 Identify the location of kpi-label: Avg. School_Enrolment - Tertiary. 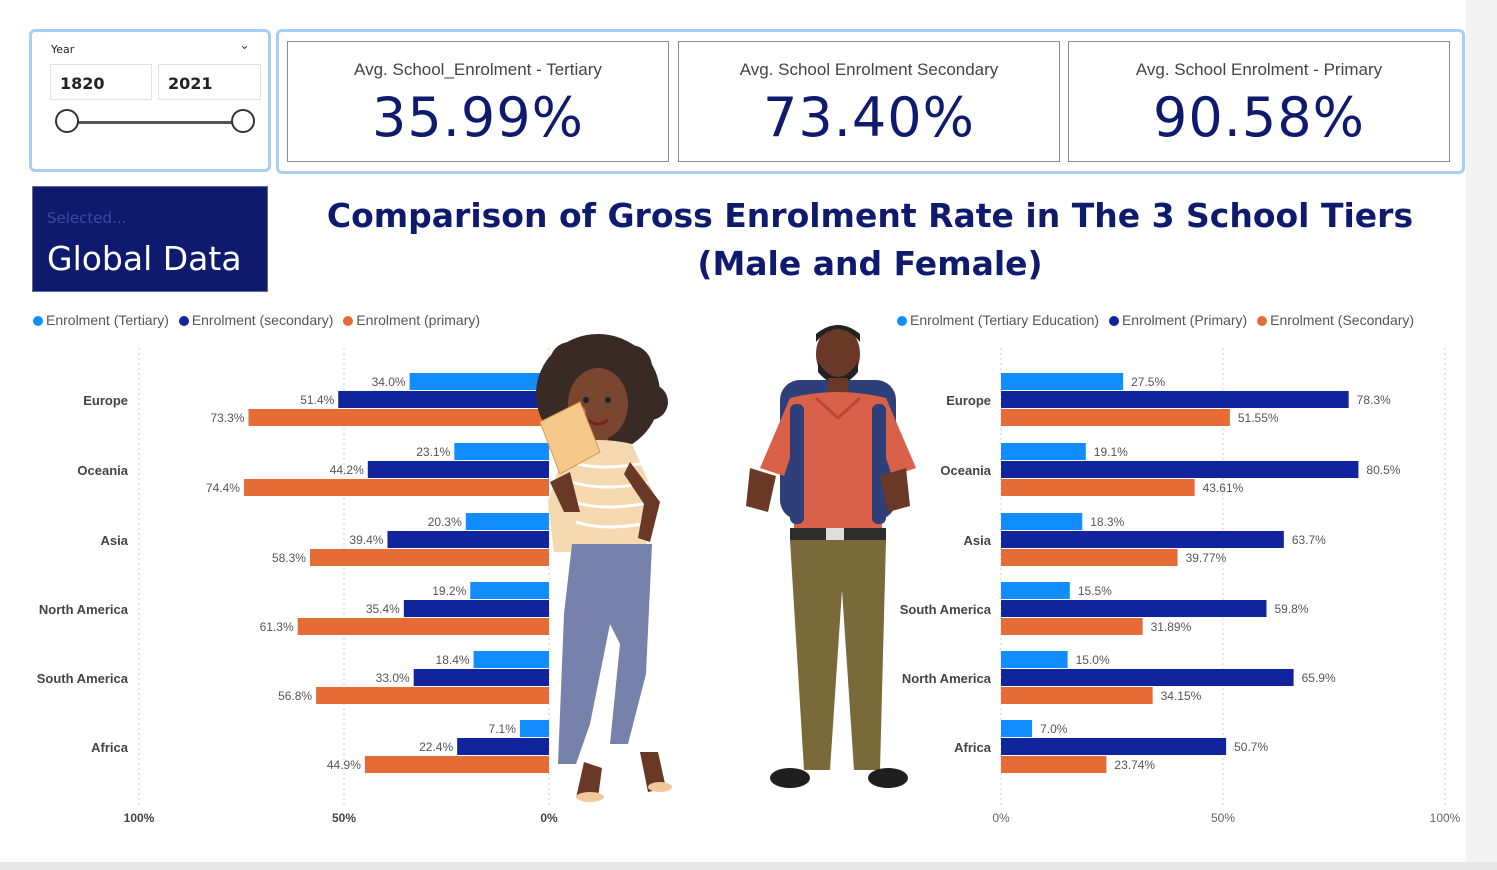
(478, 69).